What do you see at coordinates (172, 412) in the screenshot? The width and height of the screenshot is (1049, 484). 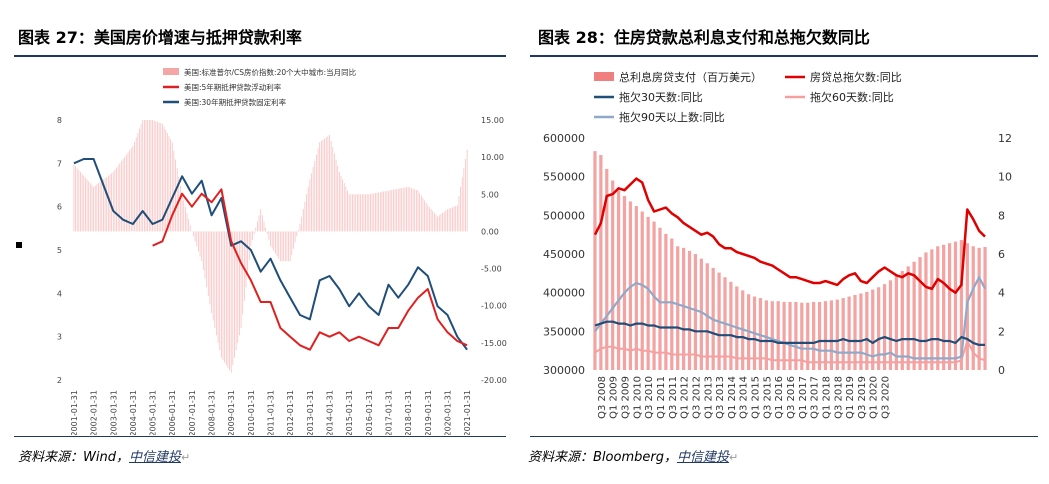 I see `x-tick: 2006-01-31` at bounding box center [172, 412].